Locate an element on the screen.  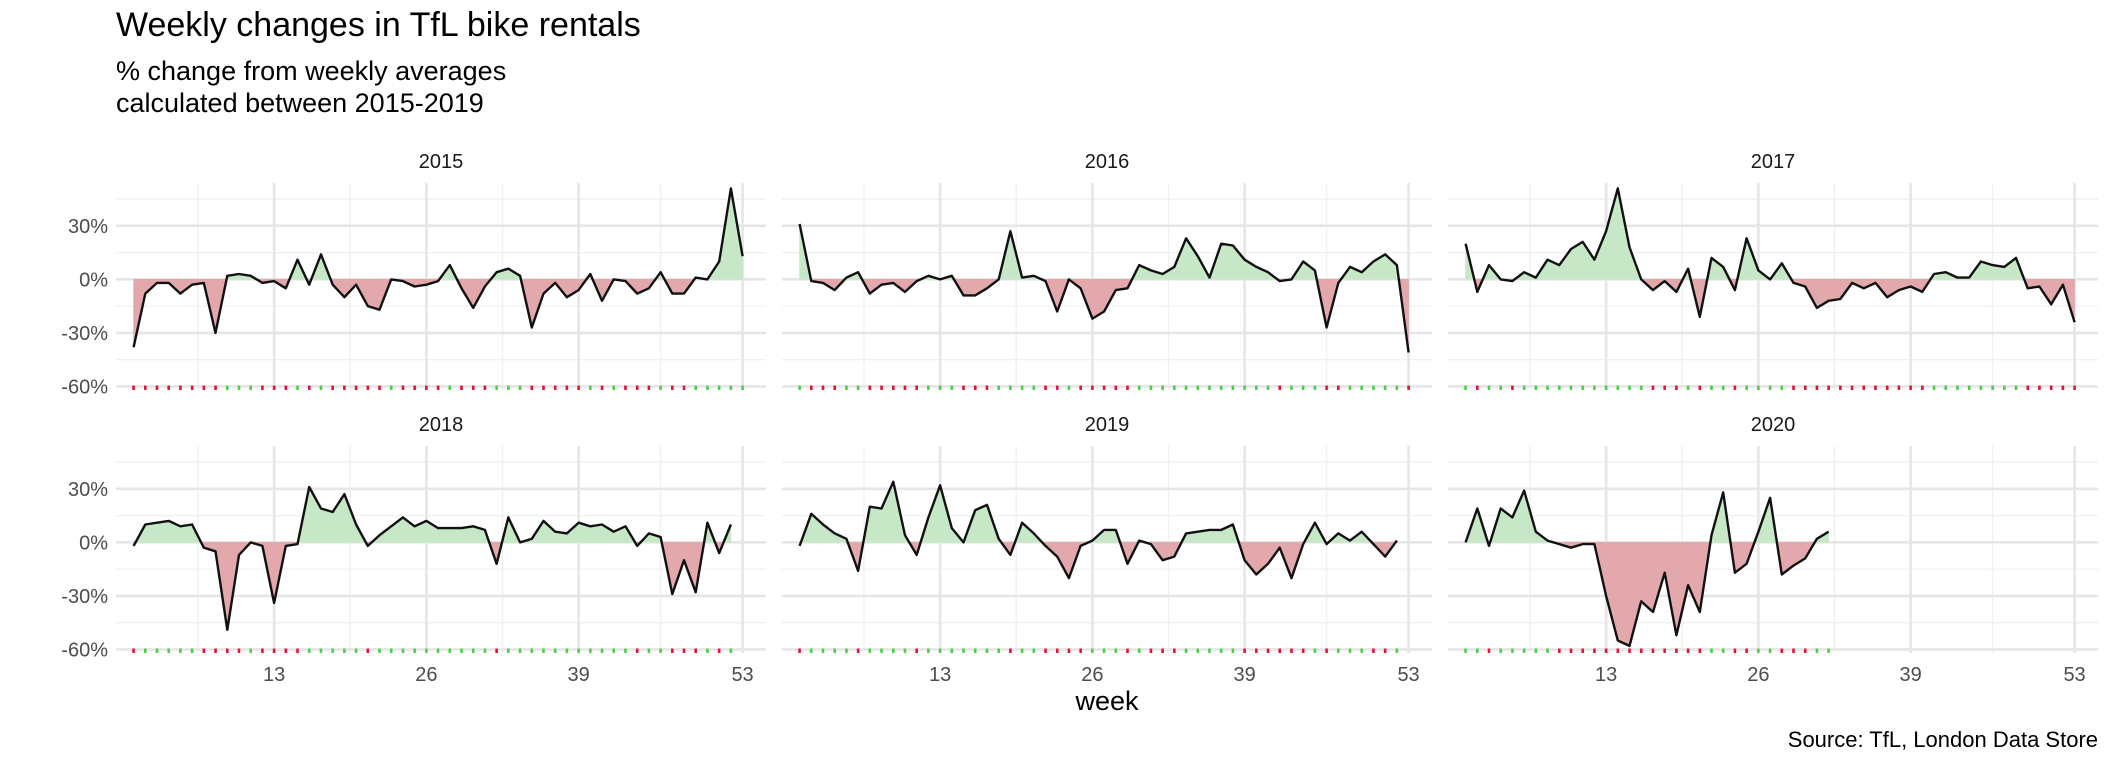
facet-strip-label: 2015 is located at coordinates (441, 162).